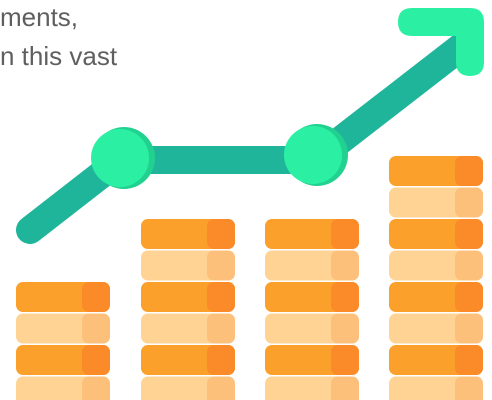  What do you see at coordinates (39, 17) in the screenshot?
I see `caption-text-line-1: ments,` at bounding box center [39, 17].